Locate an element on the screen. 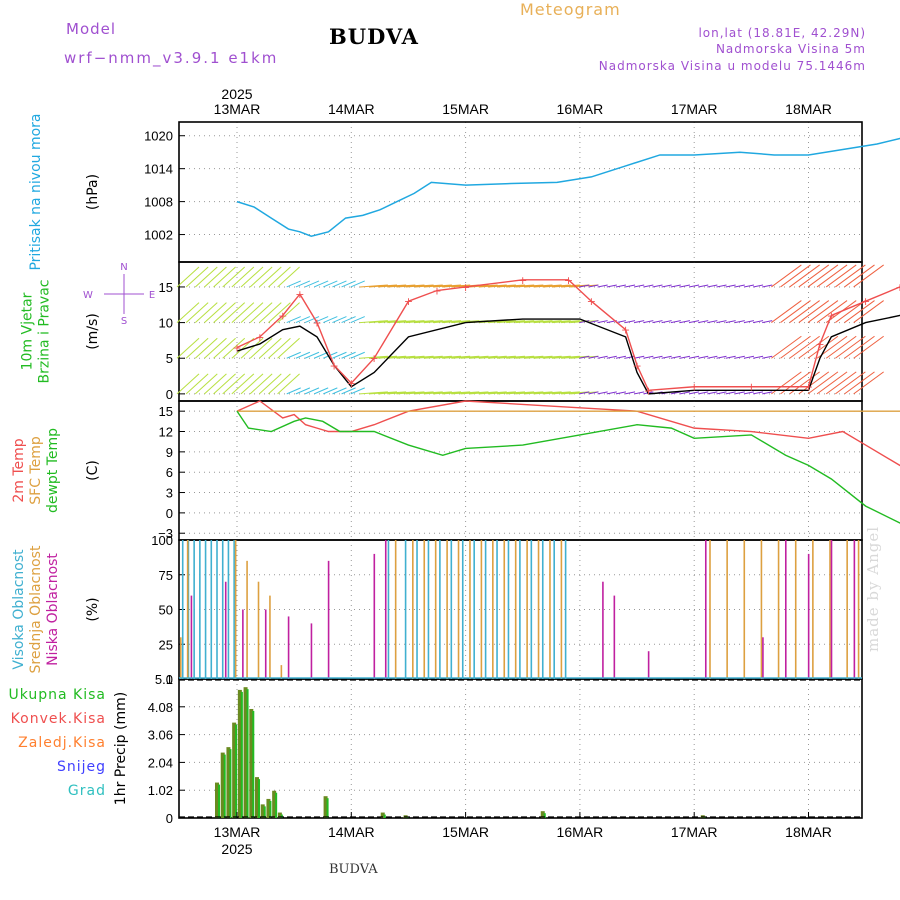  y-tick-label: −3 is located at coordinates (165, 533).